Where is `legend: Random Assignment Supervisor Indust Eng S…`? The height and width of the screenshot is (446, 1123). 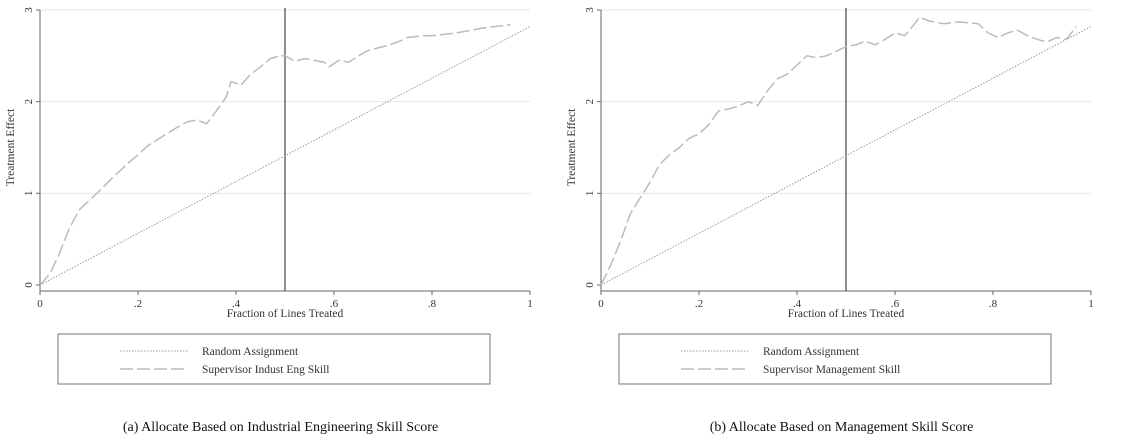 legend: Random Assignment Supervisor Indust Eng S… is located at coordinates (274, 359).